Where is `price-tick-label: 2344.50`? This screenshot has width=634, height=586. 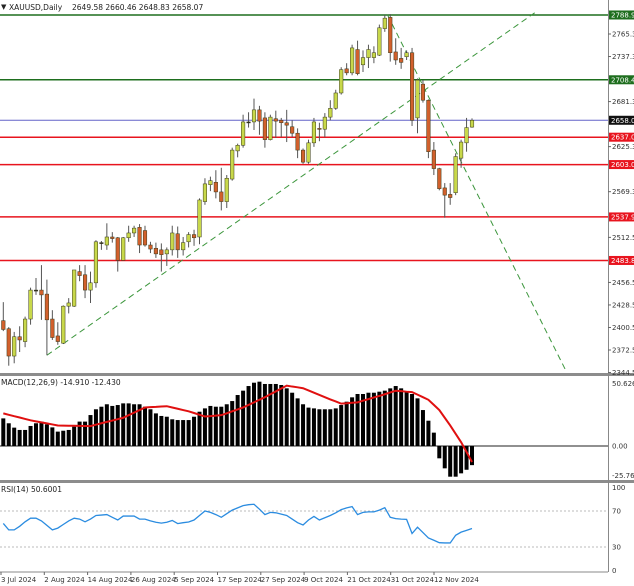
price-tick-label: 2344.50 is located at coordinates (623, 373).